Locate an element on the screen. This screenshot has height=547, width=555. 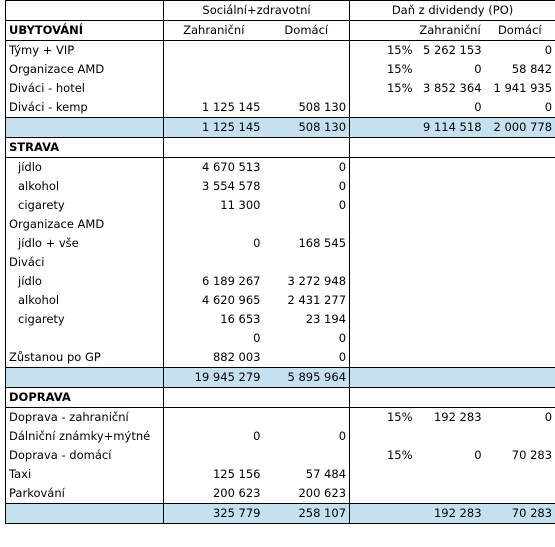
cell-domaci: 2 431 277 is located at coordinates (317, 300).